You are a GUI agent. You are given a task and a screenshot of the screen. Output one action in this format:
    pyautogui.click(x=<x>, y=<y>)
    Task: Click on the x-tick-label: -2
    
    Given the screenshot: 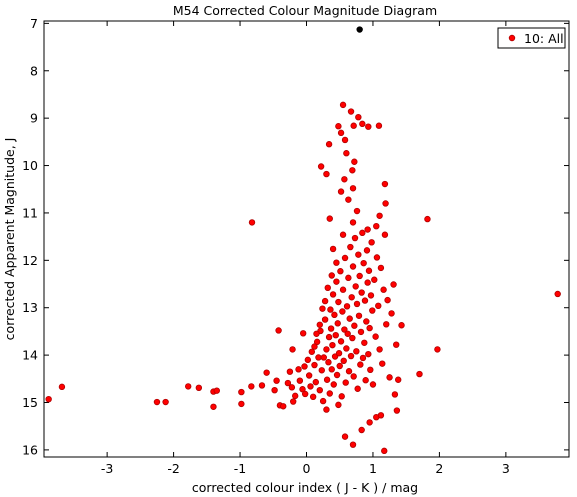 What is the action you would take?
    pyautogui.click(x=173, y=468)
    